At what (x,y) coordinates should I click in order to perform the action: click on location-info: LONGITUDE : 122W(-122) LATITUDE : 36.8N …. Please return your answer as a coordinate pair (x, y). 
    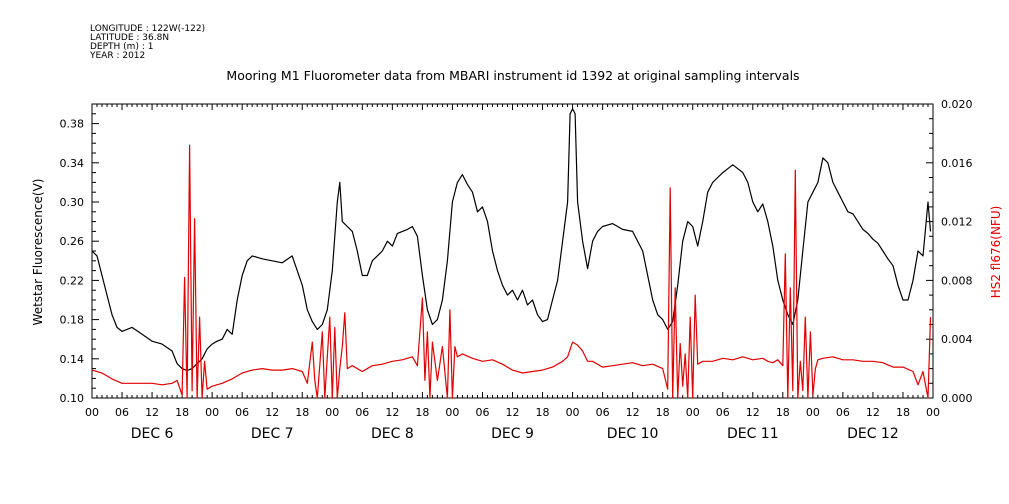
    Looking at the image, I should click on (147, 42).